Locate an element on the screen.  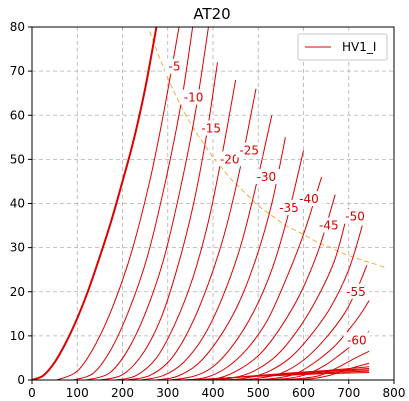
x-tick-label: 400 is located at coordinates (213, 393).